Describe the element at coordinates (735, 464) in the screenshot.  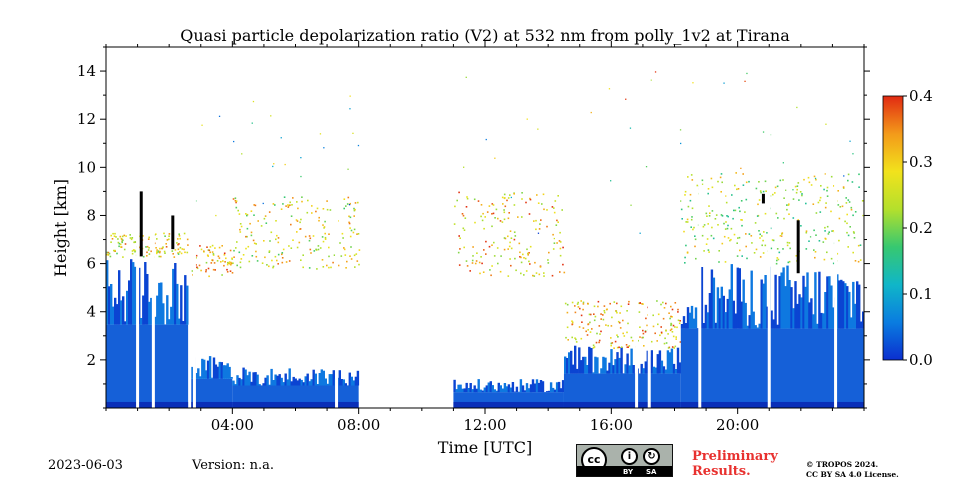
I see `preliminary-notice: Preliminary Results.` at that location.